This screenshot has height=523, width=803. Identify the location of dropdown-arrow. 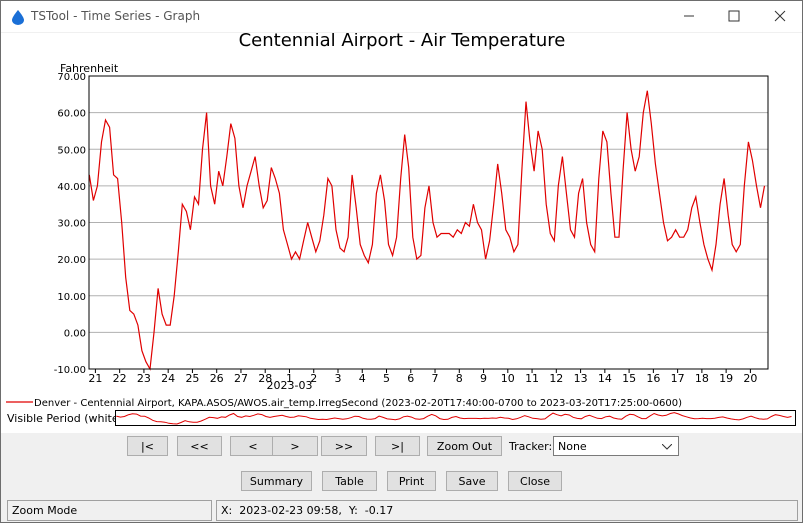
(667, 447).